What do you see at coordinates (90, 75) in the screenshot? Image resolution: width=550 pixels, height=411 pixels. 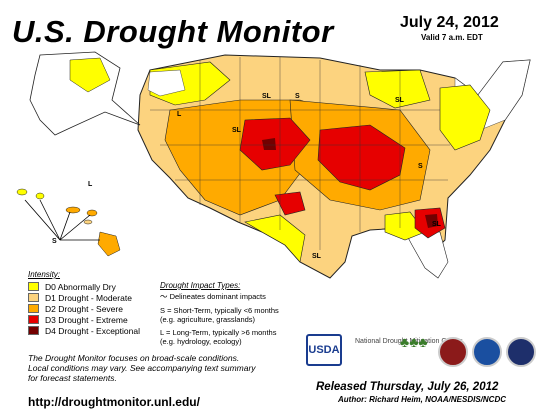 I see `alaska-d0` at bounding box center [90, 75].